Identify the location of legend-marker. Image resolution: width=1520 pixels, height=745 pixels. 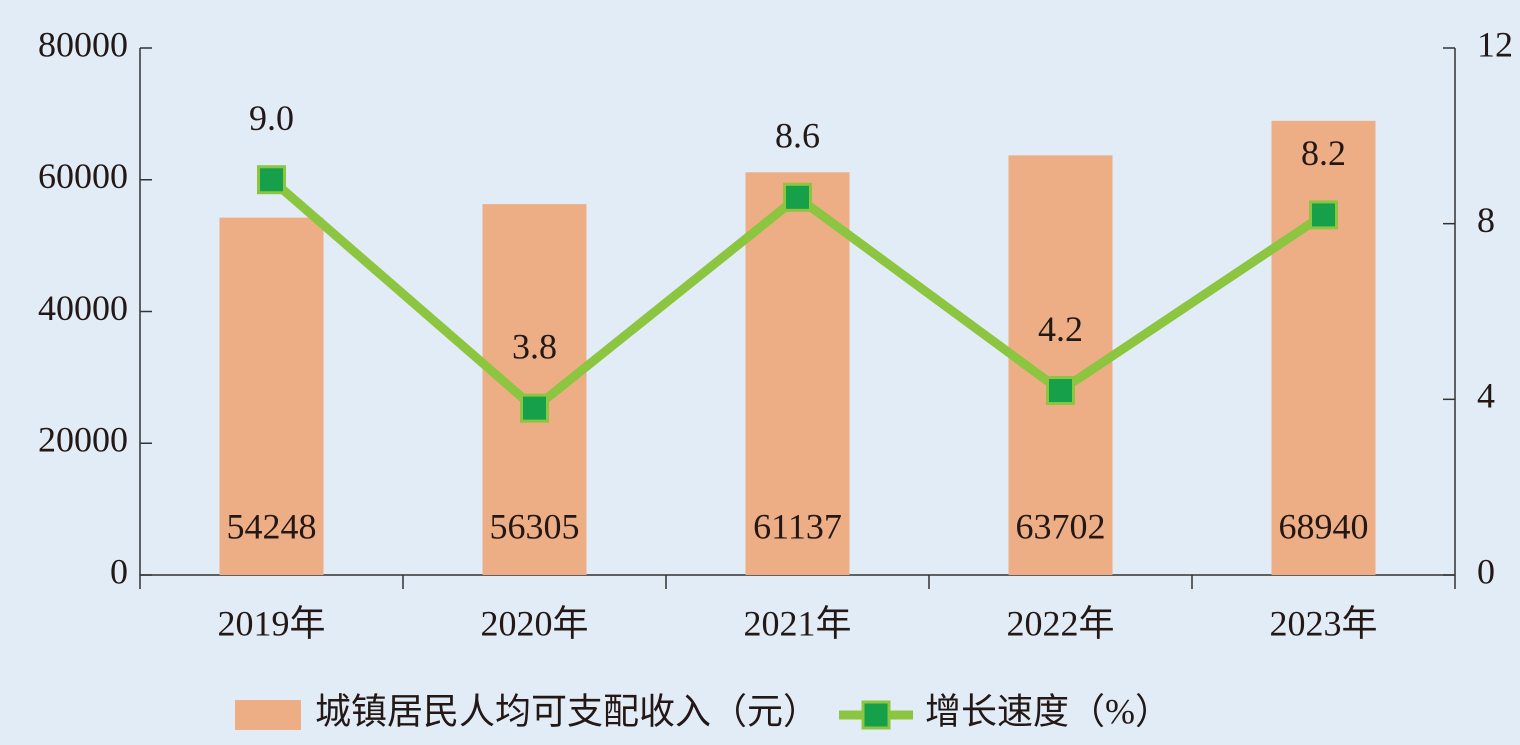
(876, 715).